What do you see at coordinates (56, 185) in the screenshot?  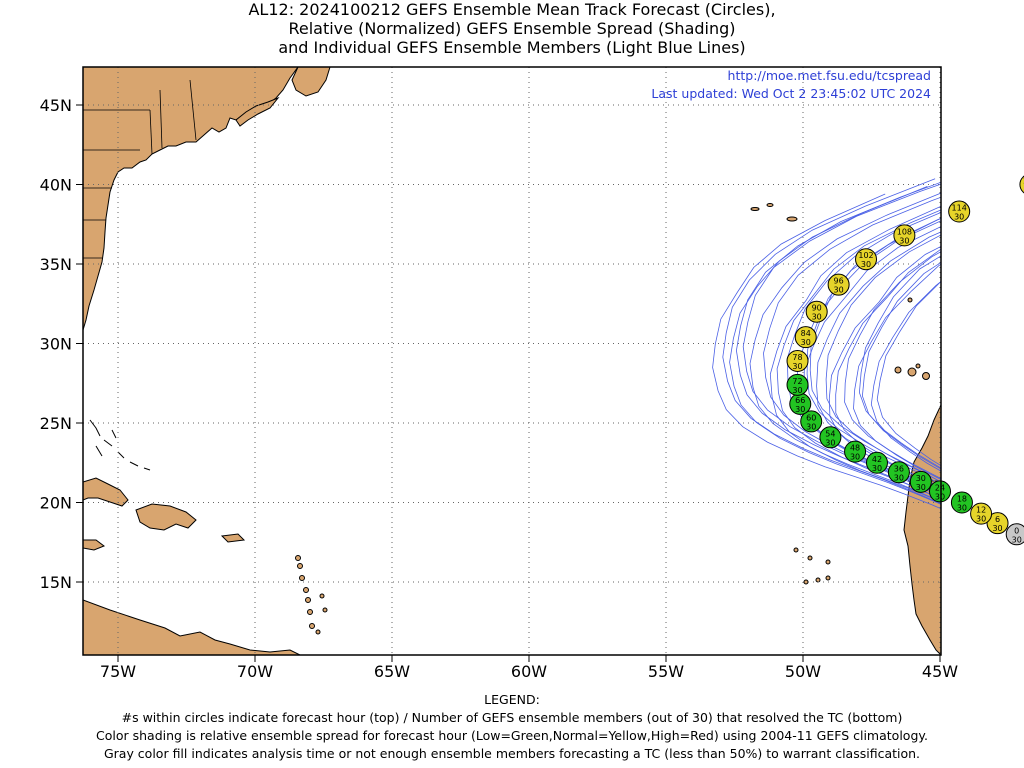 I see `lat-tick-label: 40N` at bounding box center [56, 185].